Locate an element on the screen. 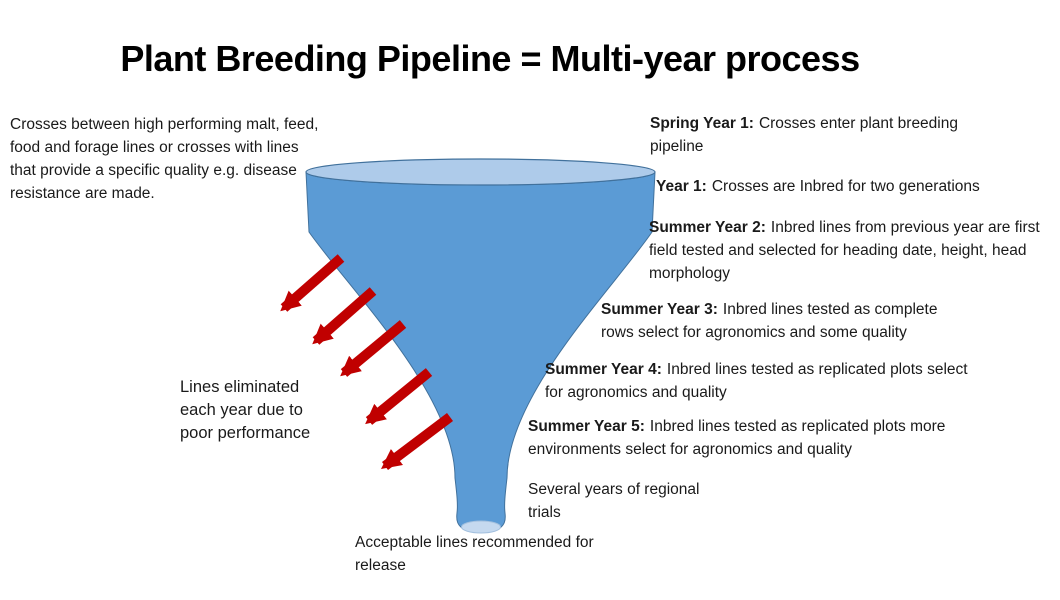 This screenshot has width=1060, height=600. stage-label: Spring Year 1: is located at coordinates (702, 123).